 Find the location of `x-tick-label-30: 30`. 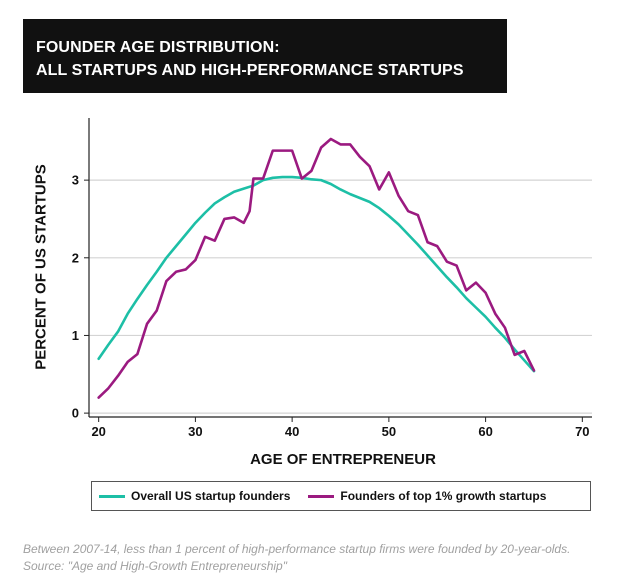

x-tick-label-30: 30 is located at coordinates (195, 431).